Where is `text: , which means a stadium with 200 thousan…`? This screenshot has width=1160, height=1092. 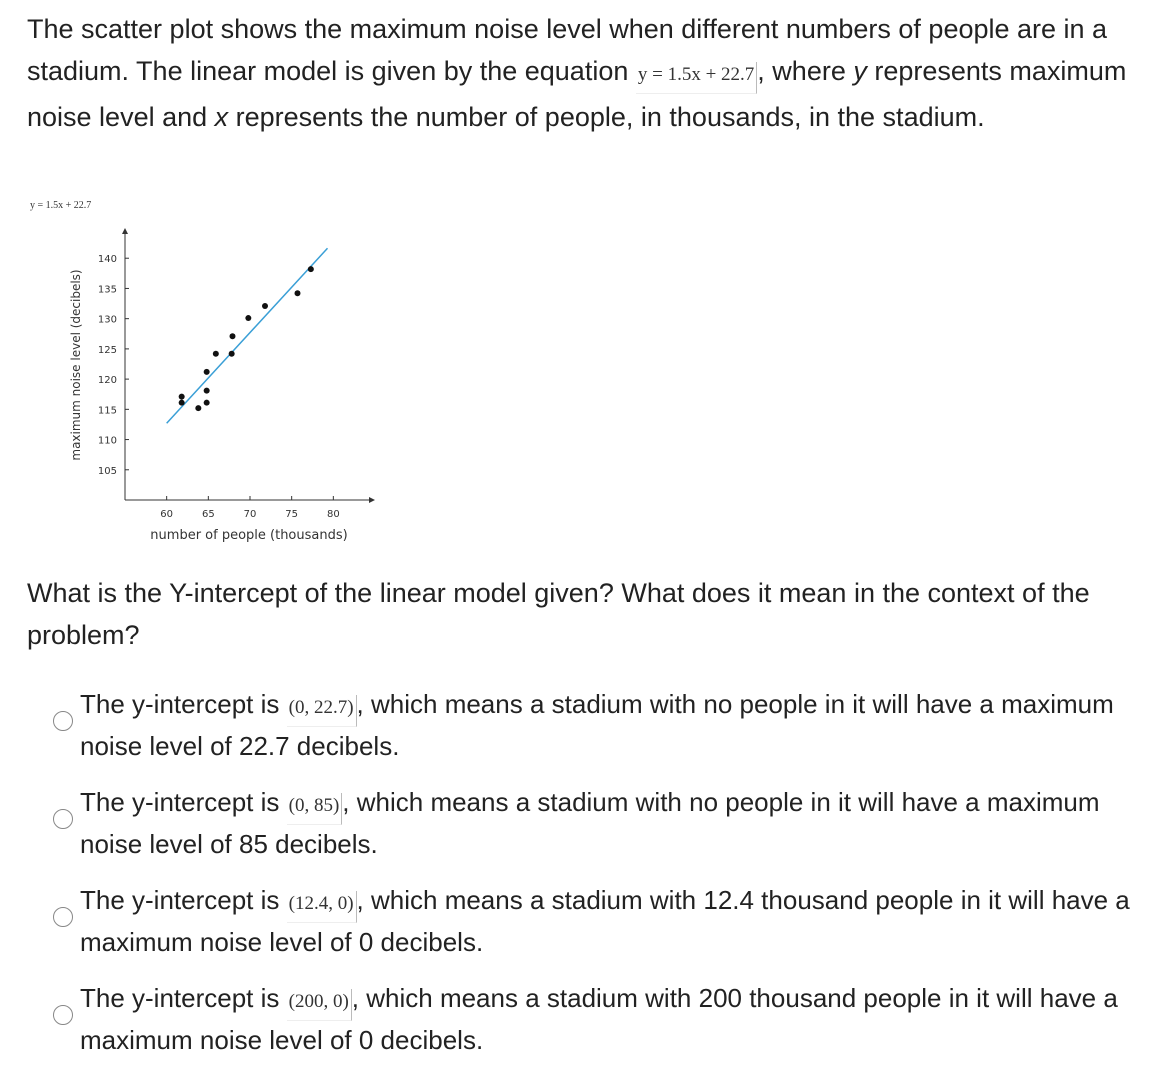
text: , which means a stadium with 200 thousan… is located at coordinates (599, 1019).